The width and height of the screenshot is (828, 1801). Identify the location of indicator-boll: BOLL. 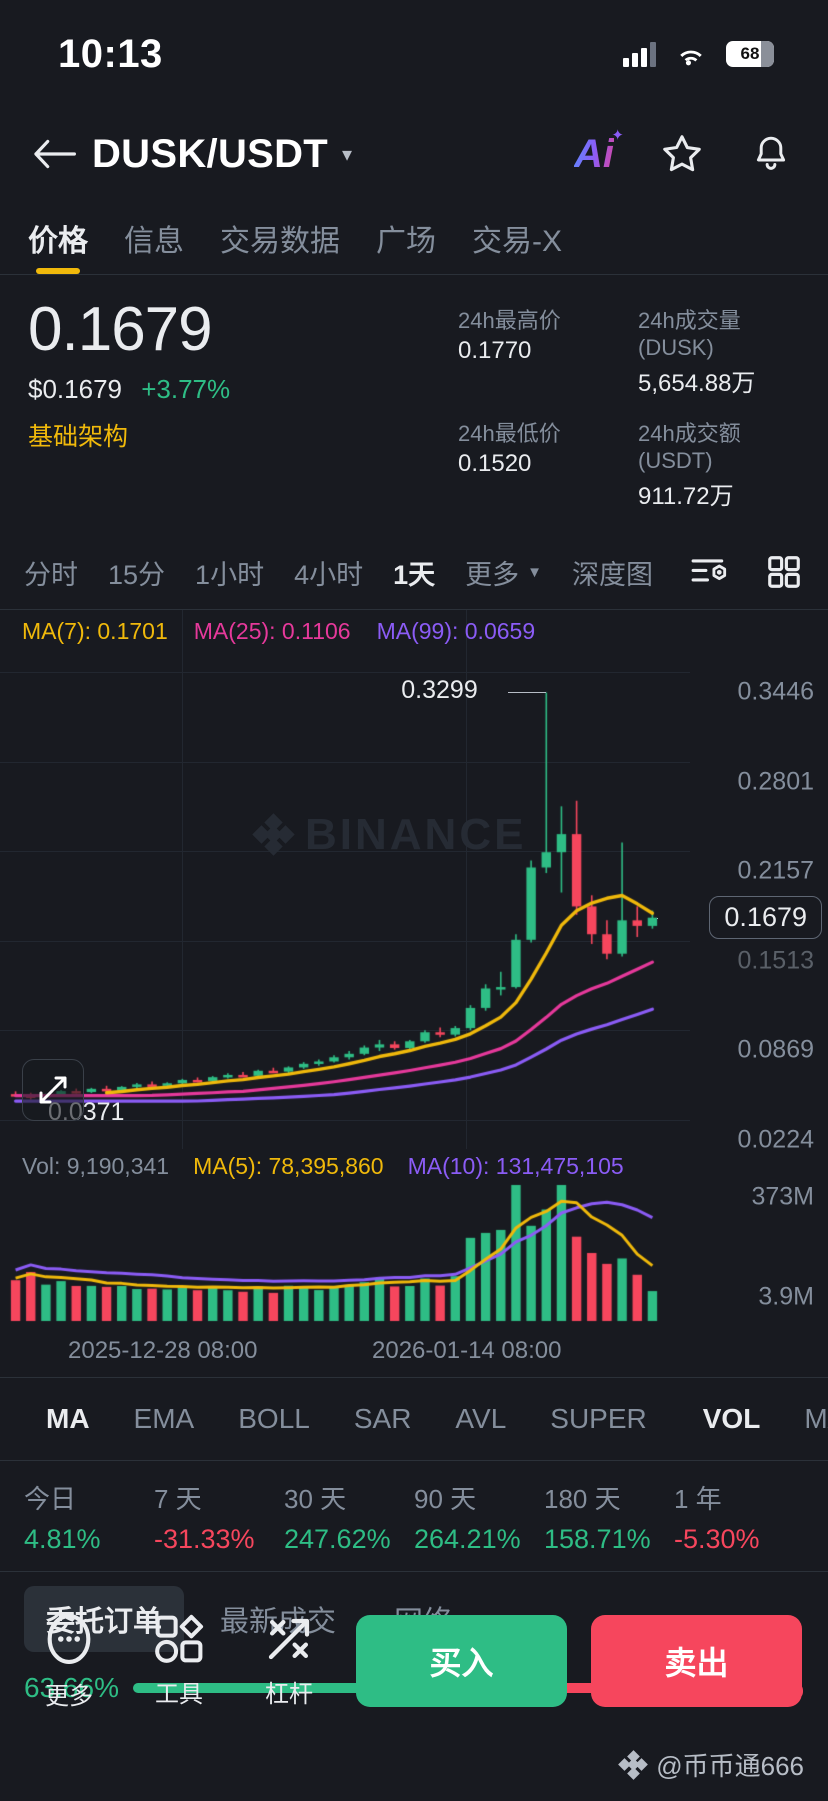
(274, 1418).